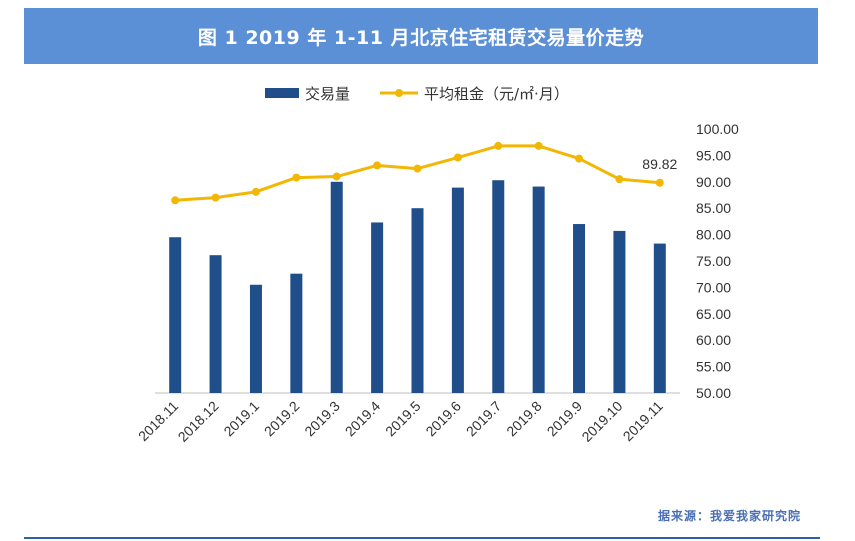 The image size is (855, 541). I want to click on legend-label-line: 平均租金（元/㎡·月）, so click(496, 94).